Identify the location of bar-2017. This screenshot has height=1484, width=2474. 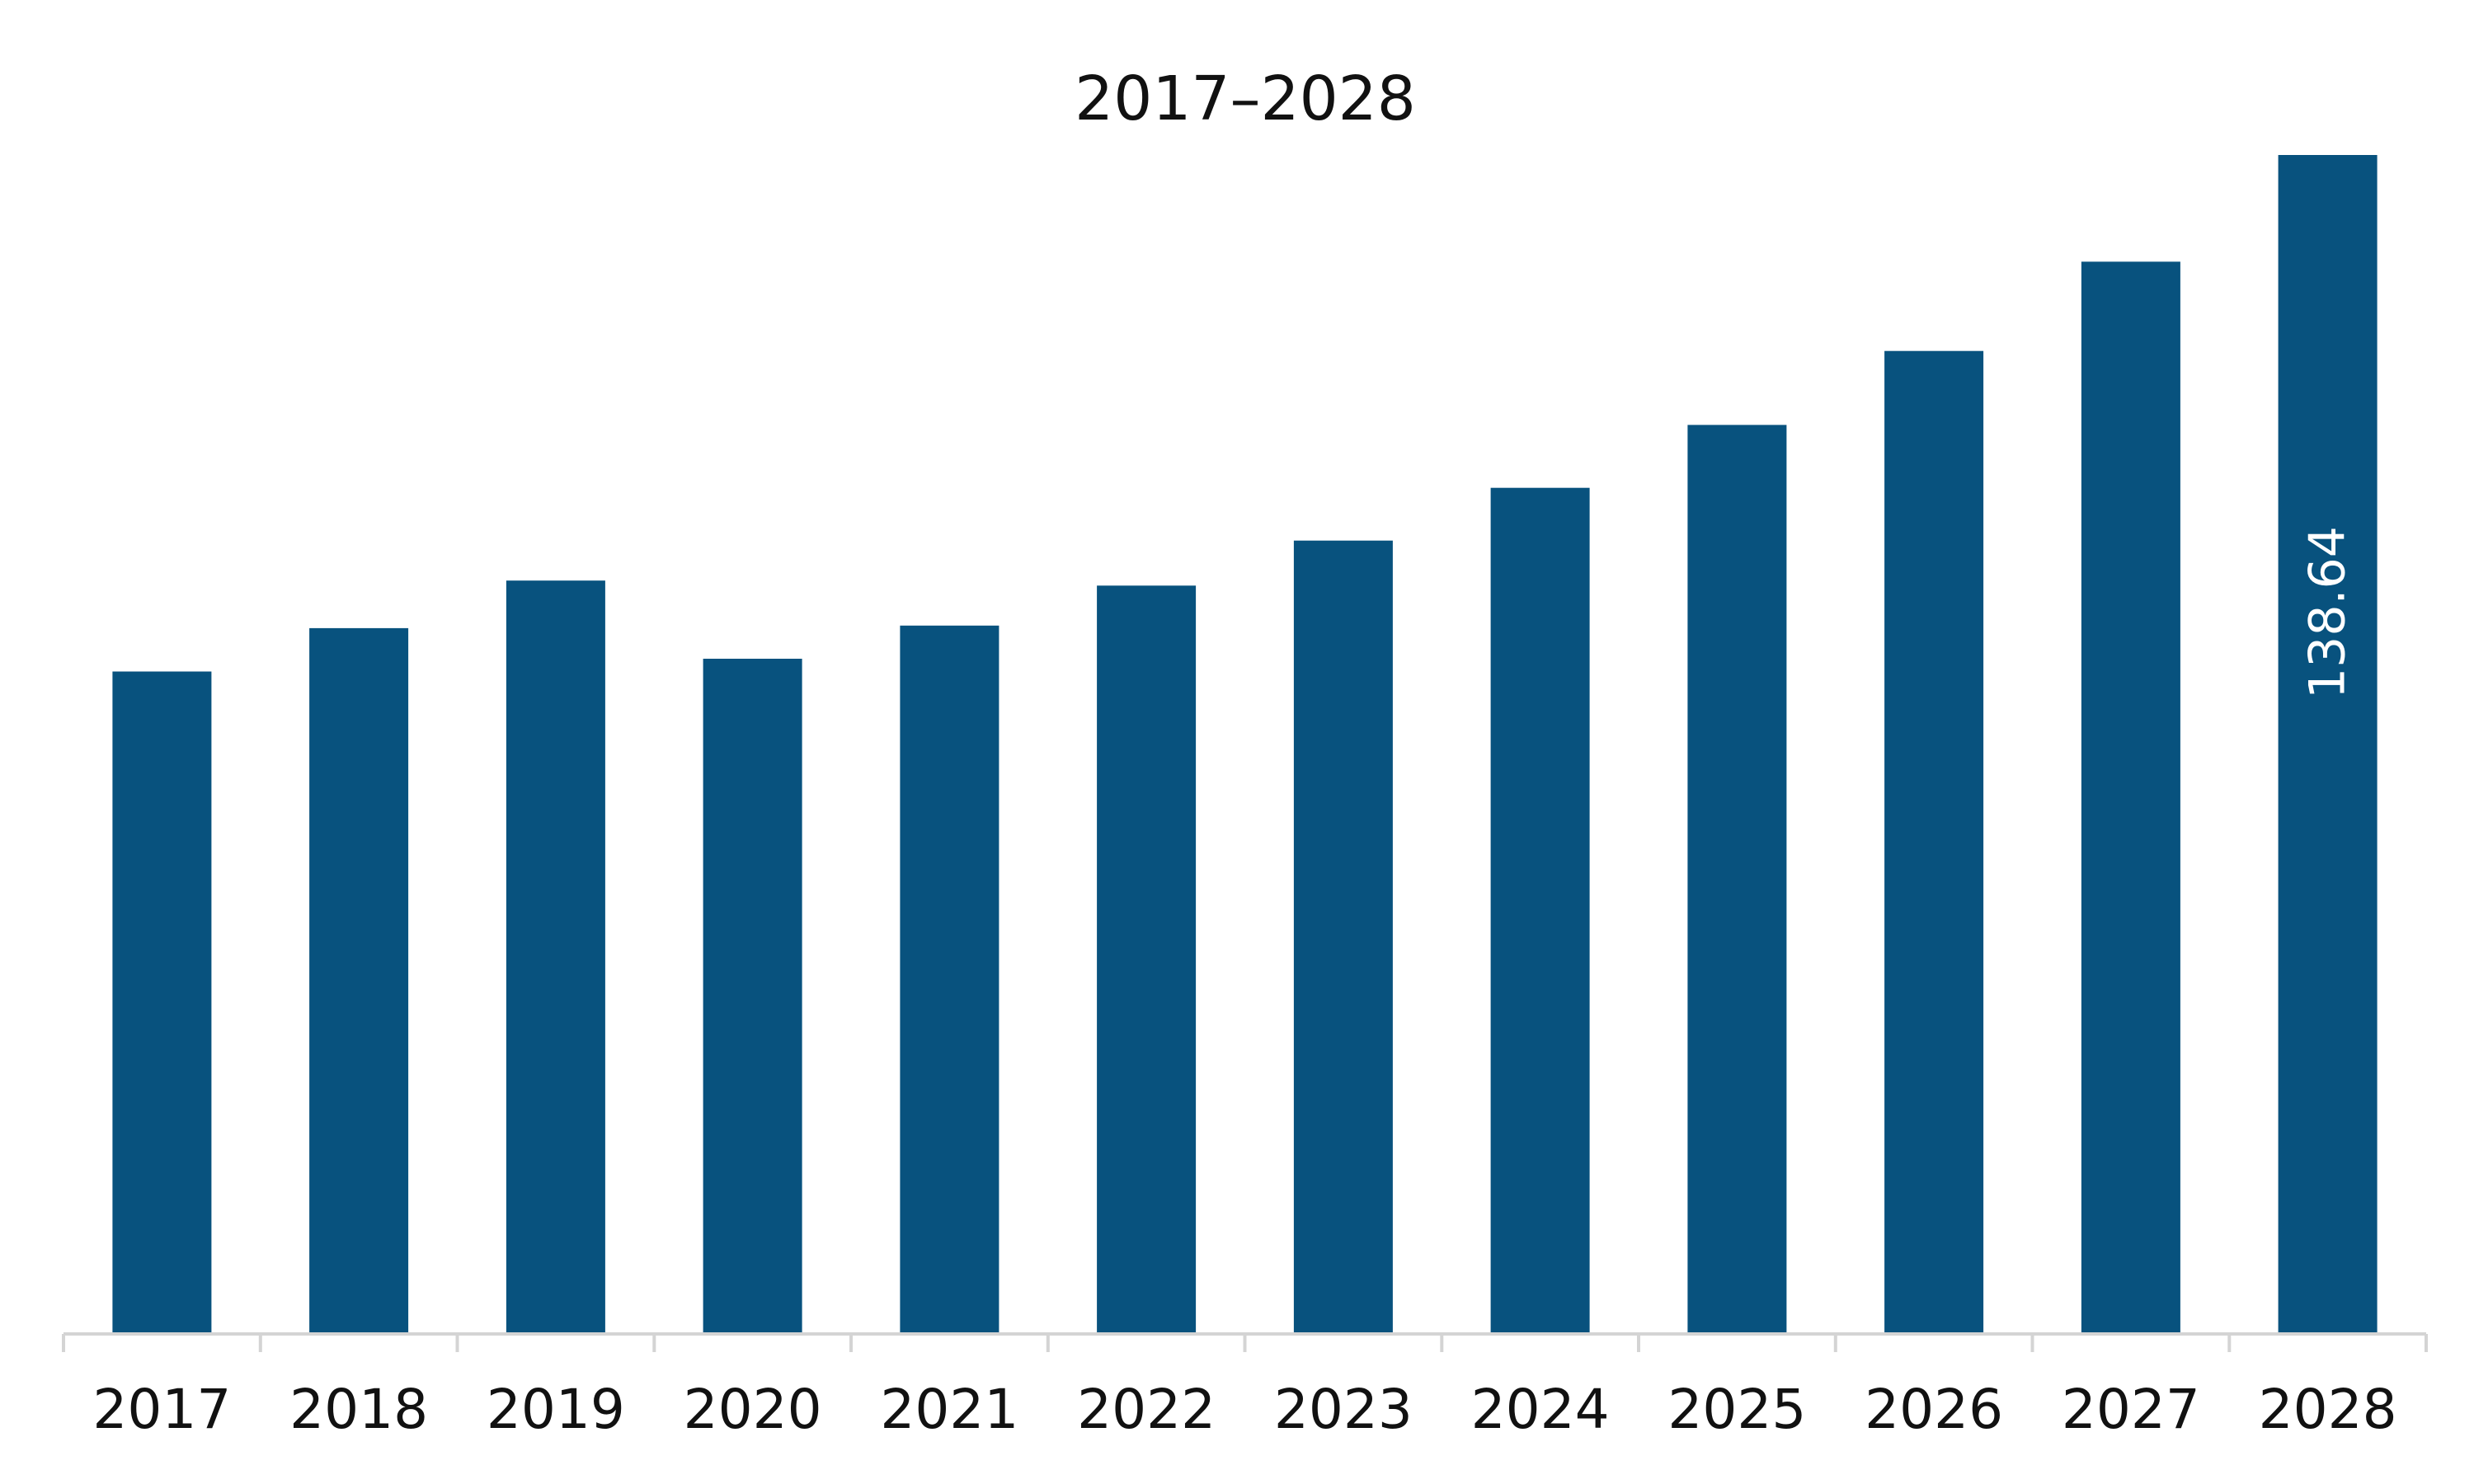
(162, 1002).